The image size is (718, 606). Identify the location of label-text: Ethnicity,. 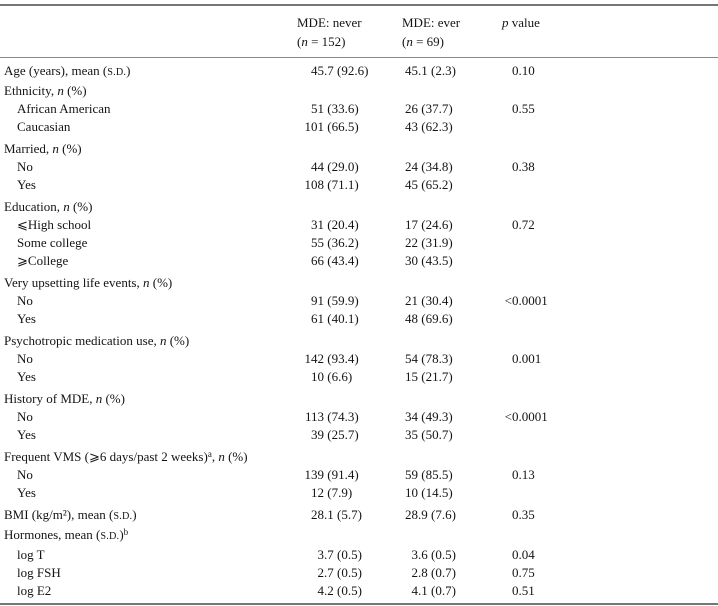
(31, 90).